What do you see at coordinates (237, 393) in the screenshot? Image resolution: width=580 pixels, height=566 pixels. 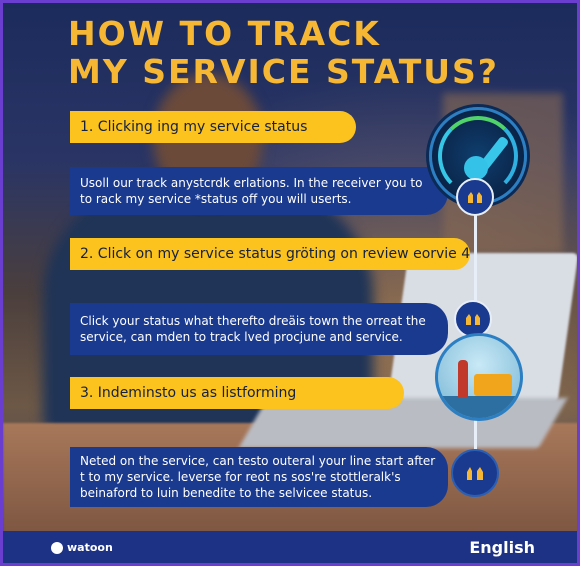 I see `step-3-heading: 3. Indeminsto us as listforming` at bounding box center [237, 393].